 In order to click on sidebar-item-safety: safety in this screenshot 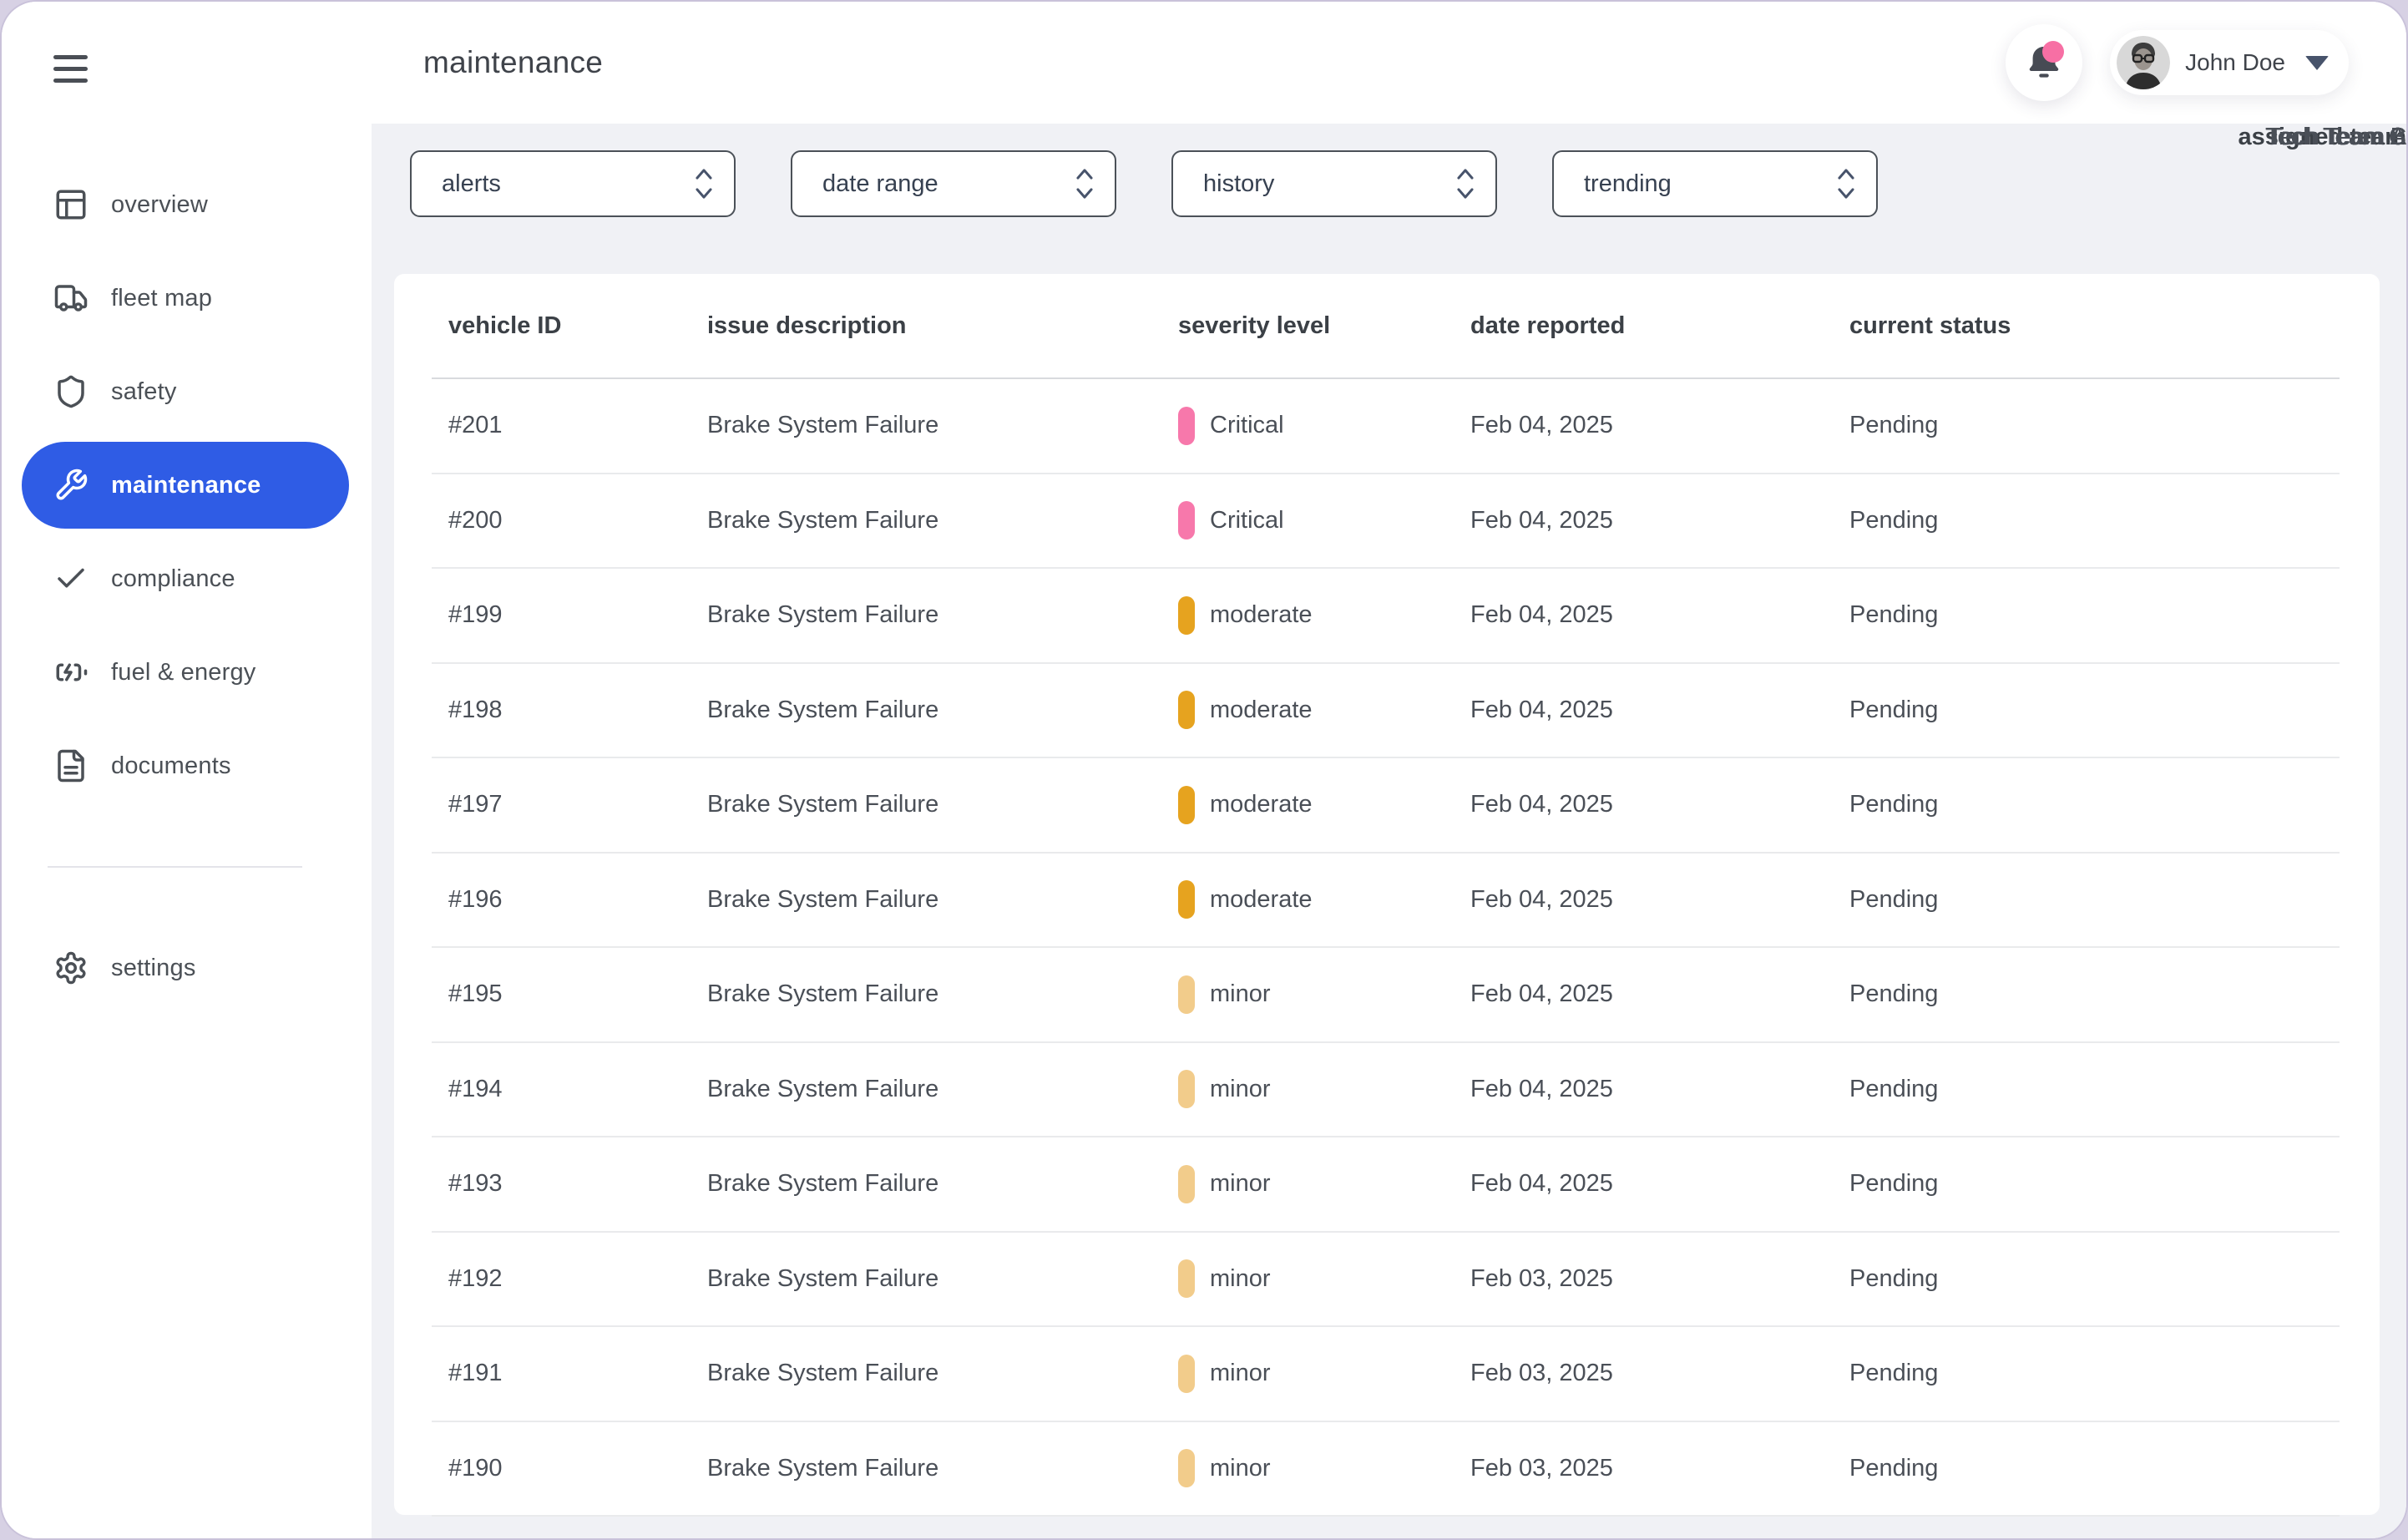, I will do `click(187, 392)`.